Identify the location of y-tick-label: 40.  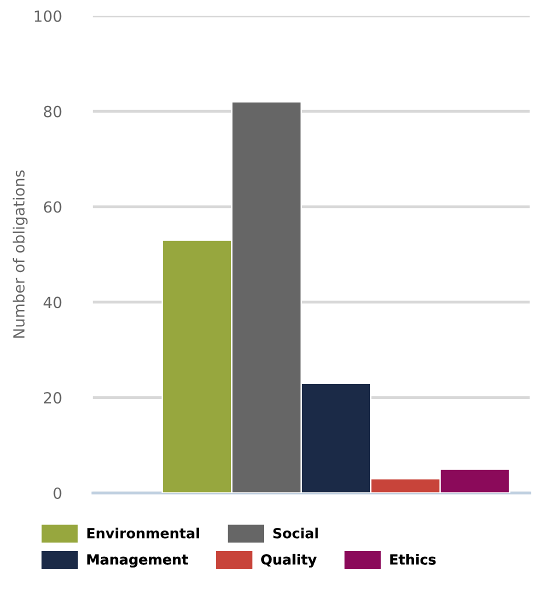
(53, 302).